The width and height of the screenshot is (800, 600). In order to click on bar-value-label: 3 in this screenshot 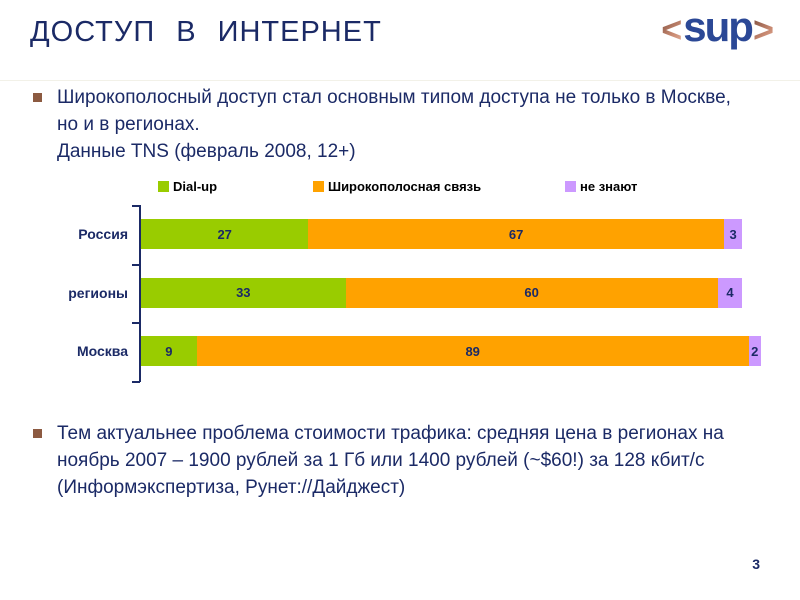, I will do `click(733, 234)`.